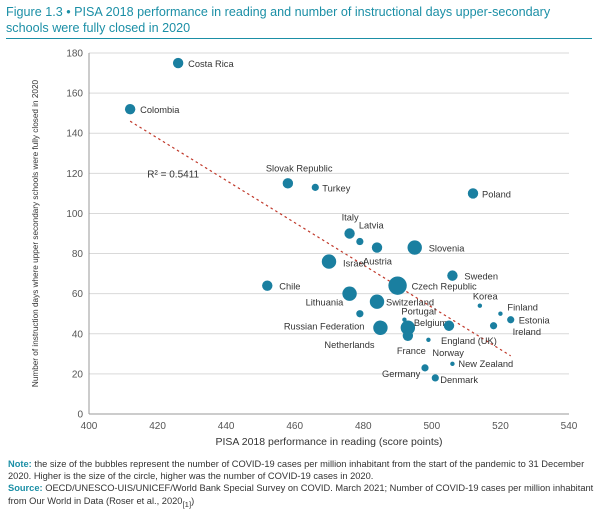 The height and width of the screenshot is (516, 602). I want to click on y-tick-label: 20, so click(78, 374).